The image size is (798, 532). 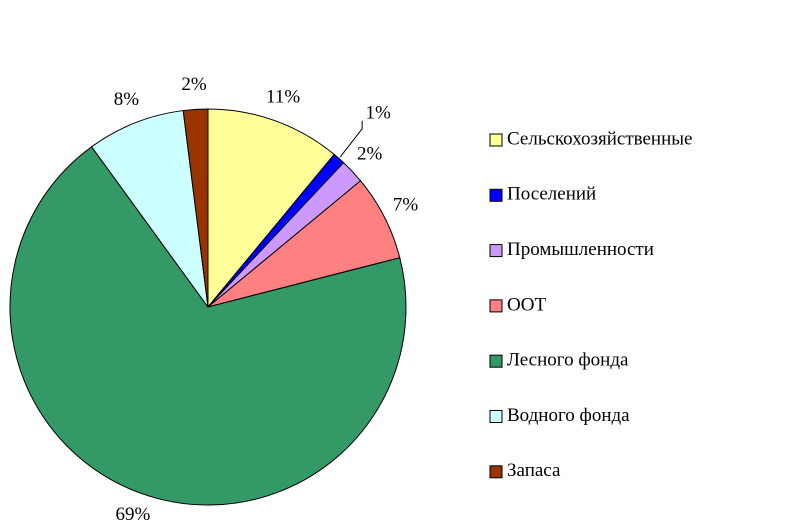 I want to click on data-label: 7%, so click(x=406, y=205).